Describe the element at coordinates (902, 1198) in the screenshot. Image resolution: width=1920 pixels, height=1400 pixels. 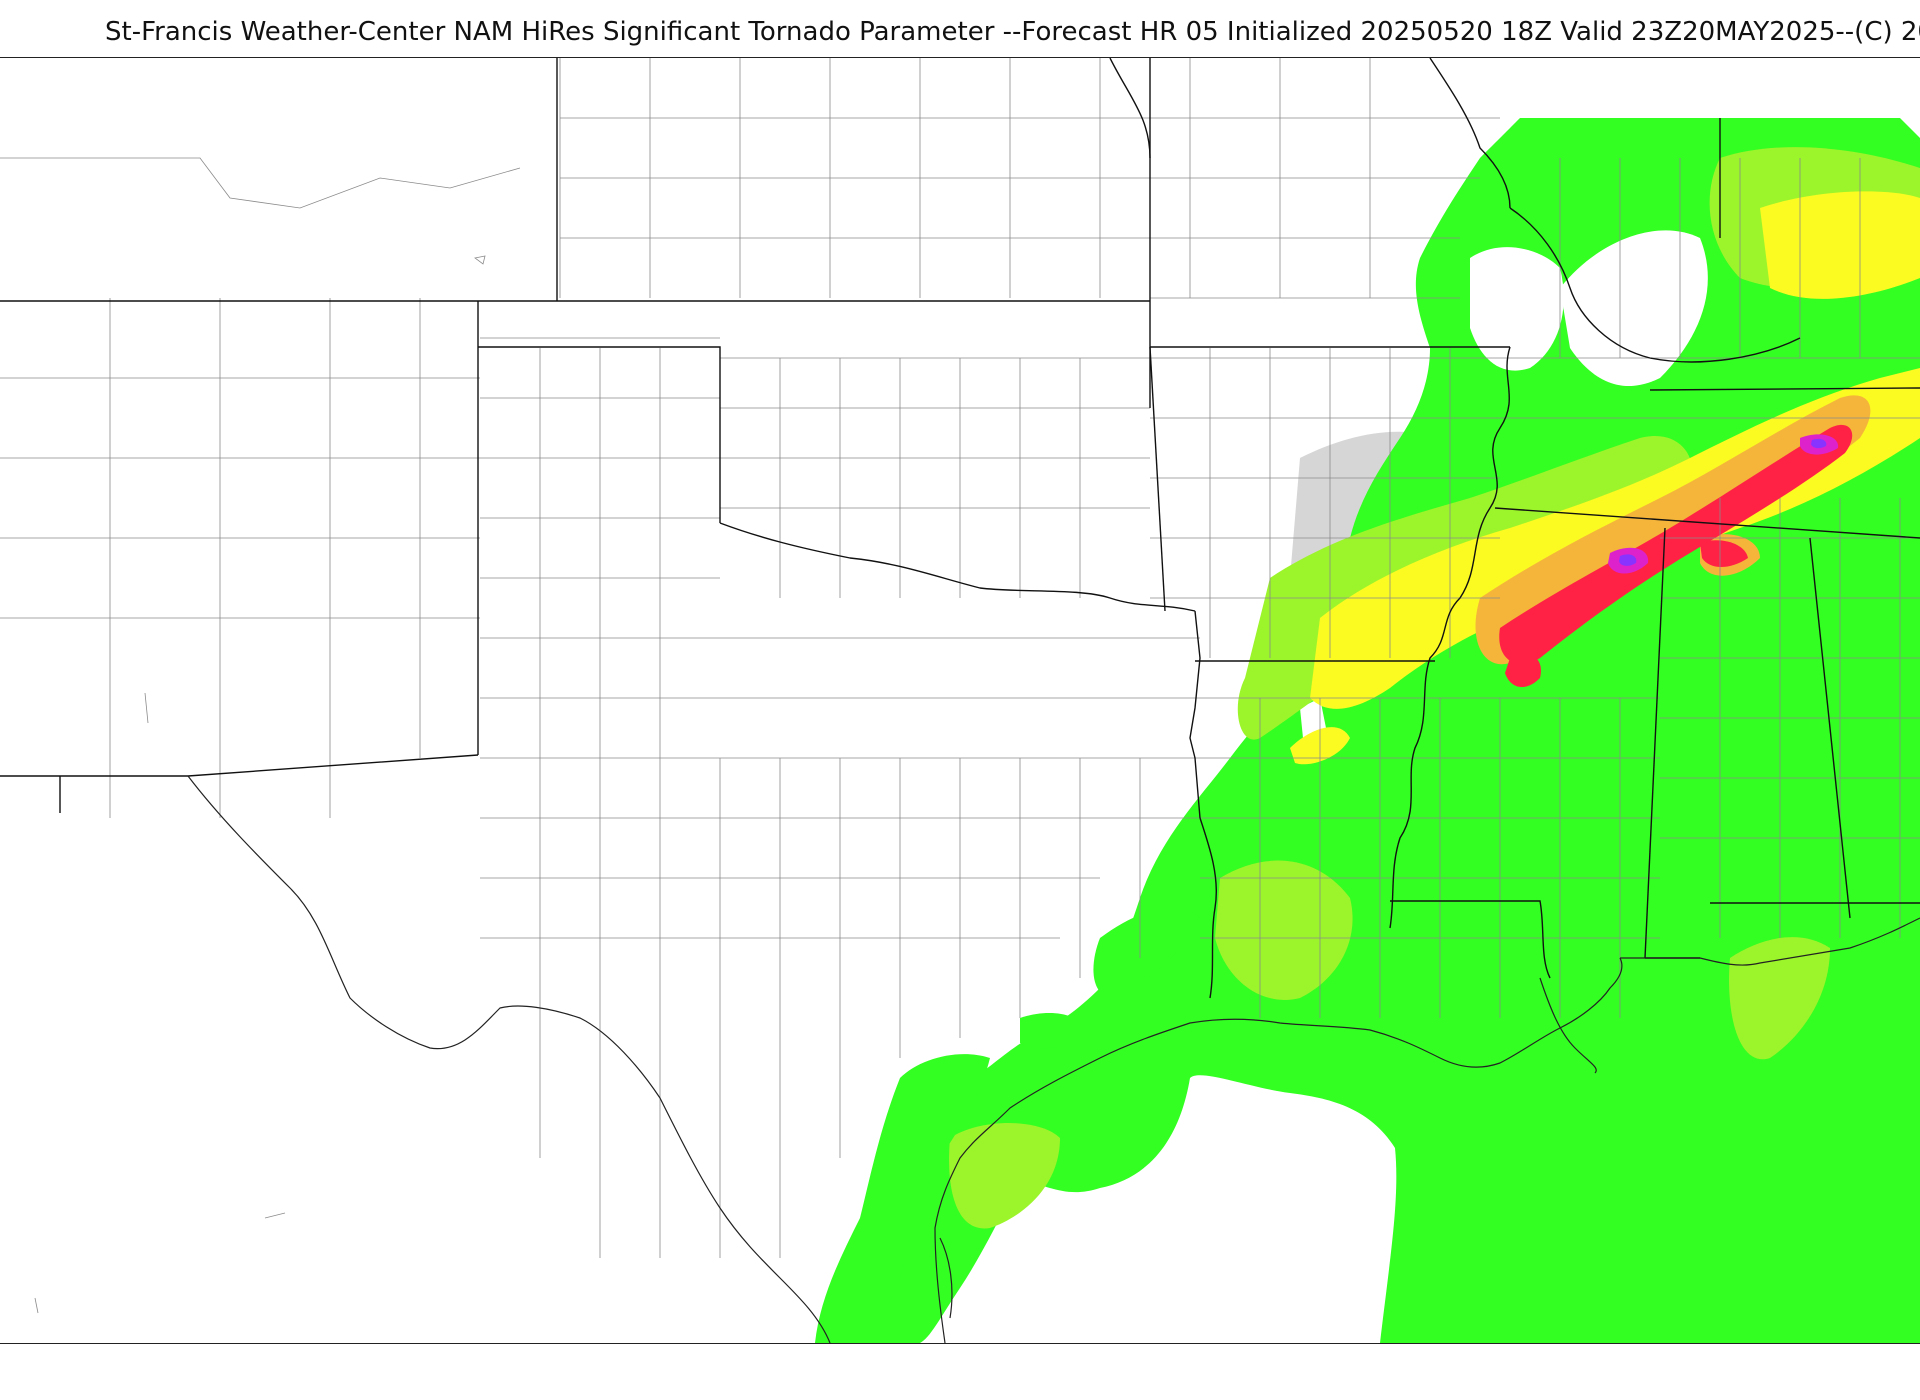
I see `stp-green-texas-coast` at that location.